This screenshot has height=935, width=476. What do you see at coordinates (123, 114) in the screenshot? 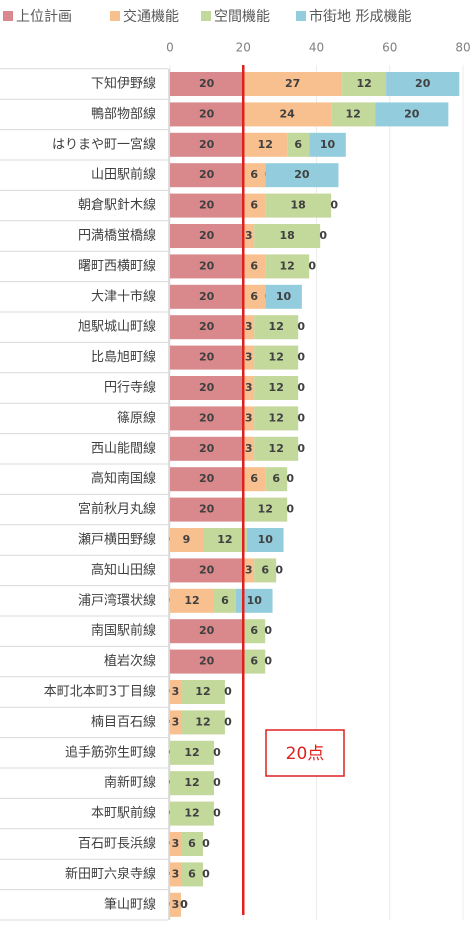
I see `y-tick-label: 鴨部物部線` at bounding box center [123, 114].